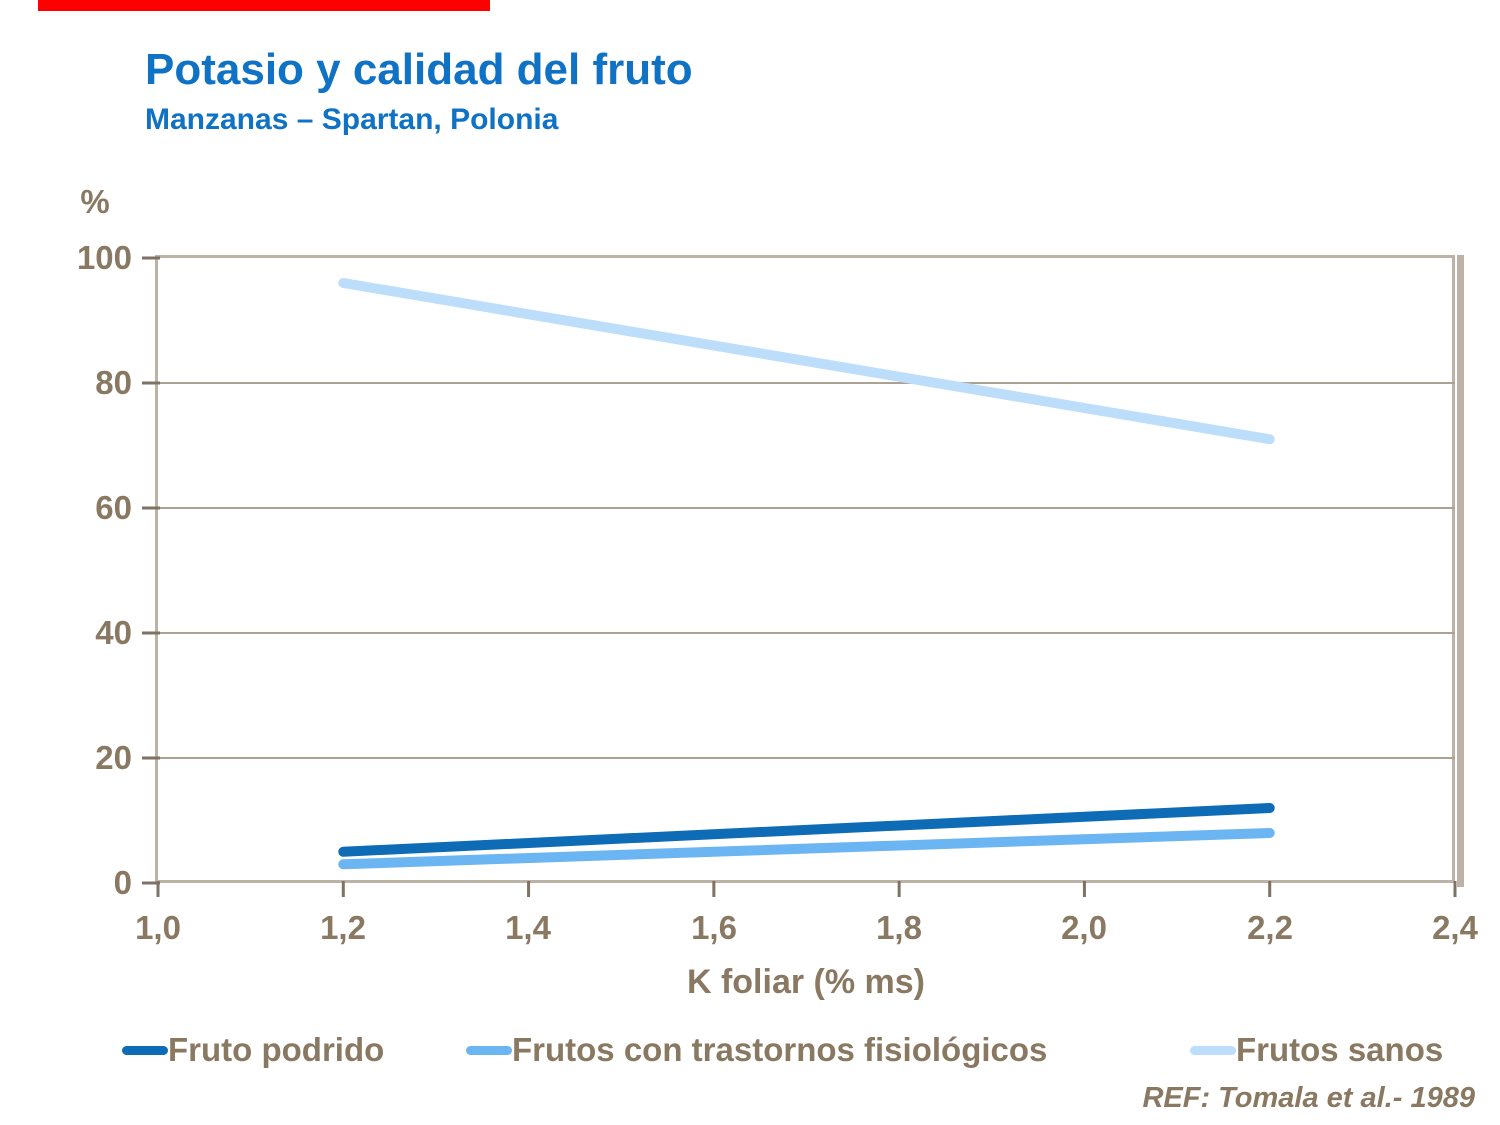 The height and width of the screenshot is (1125, 1500). Describe the element at coordinates (1455, 927) in the screenshot. I see `x-tick-label: 2,4` at that location.